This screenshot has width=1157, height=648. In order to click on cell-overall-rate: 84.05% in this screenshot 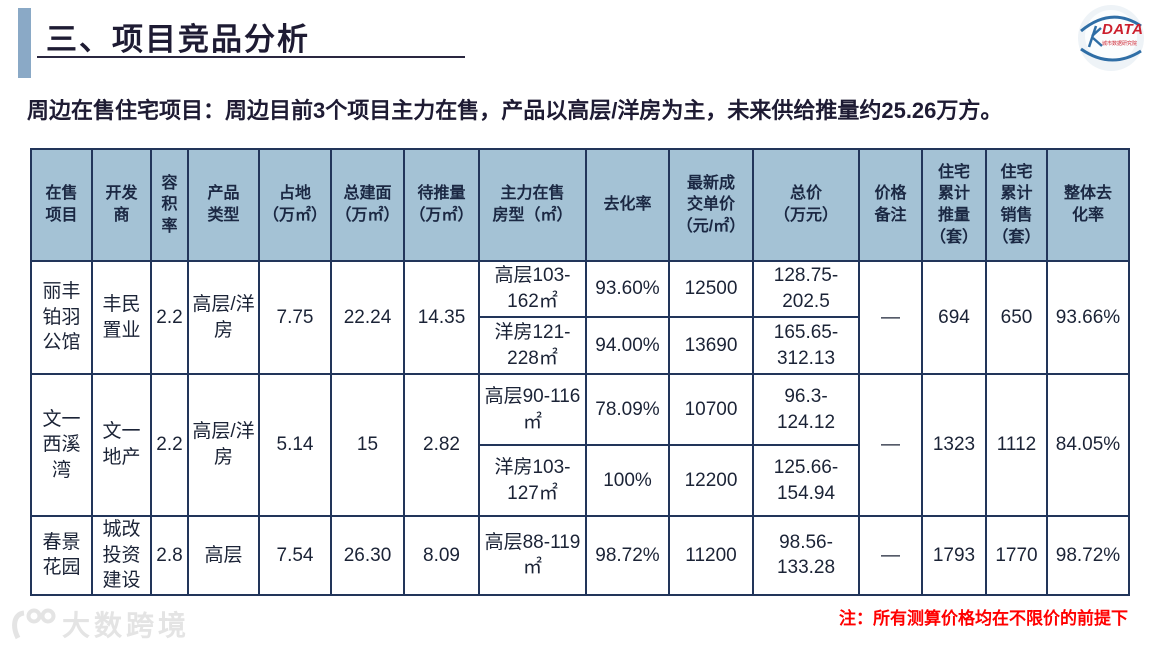, I will do `click(1088, 445)`.